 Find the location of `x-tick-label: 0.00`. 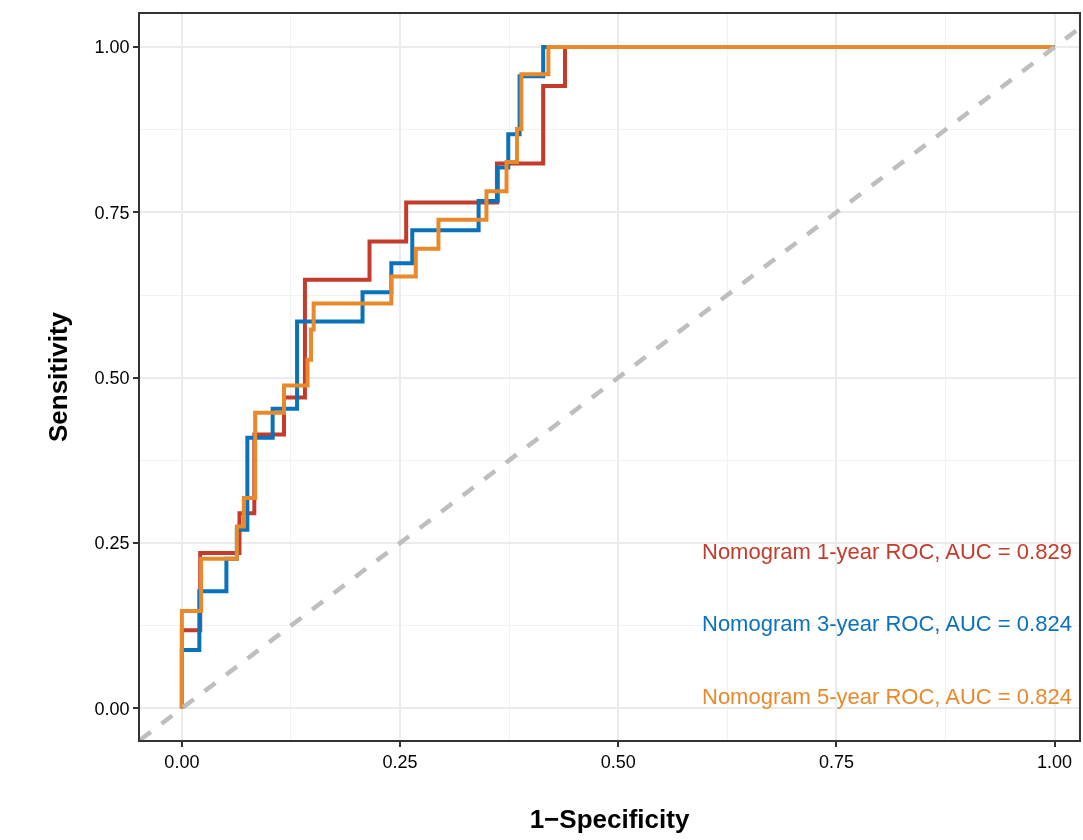

x-tick-label: 0.00 is located at coordinates (182, 762).